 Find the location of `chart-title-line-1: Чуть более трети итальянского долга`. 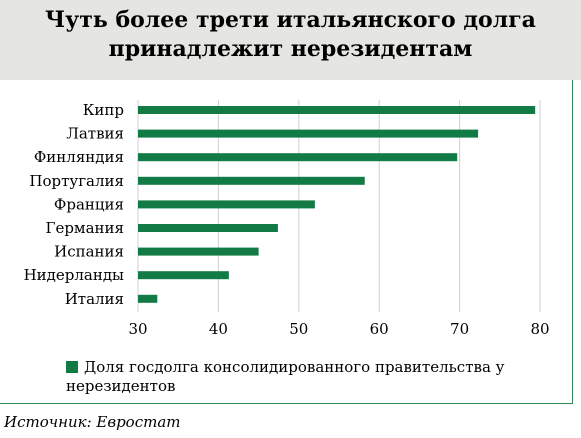

chart-title-line-1: Чуть более трети итальянского долга is located at coordinates (290, 20).